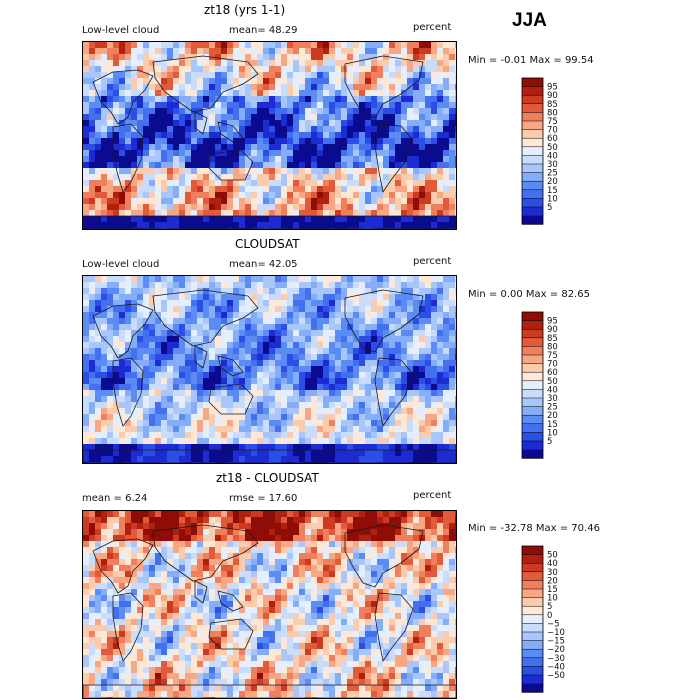  I want to click on panel-3-colorbar: 50 40 30 20 15 10 5 0 −5 −10 −15 −20 −30 −40 −50, so click(543, 619).